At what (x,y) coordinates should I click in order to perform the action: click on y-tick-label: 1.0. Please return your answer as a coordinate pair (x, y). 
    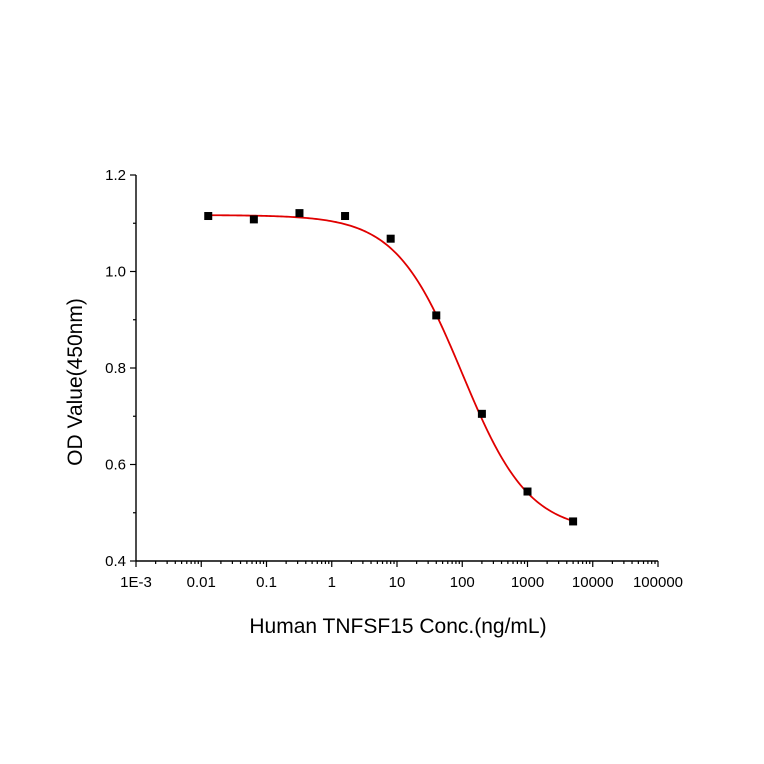
    Looking at the image, I should click on (115, 272).